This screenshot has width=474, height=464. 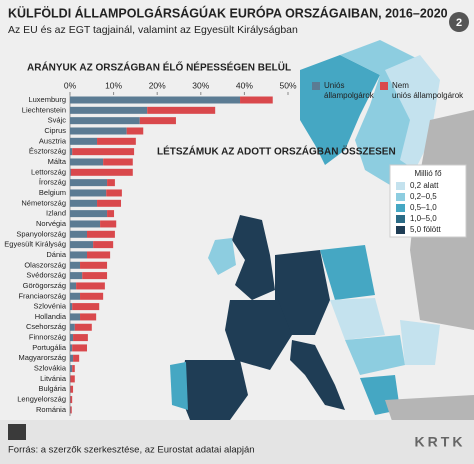 I want to click on y-tick-label: Észtország, so click(x=47, y=151).